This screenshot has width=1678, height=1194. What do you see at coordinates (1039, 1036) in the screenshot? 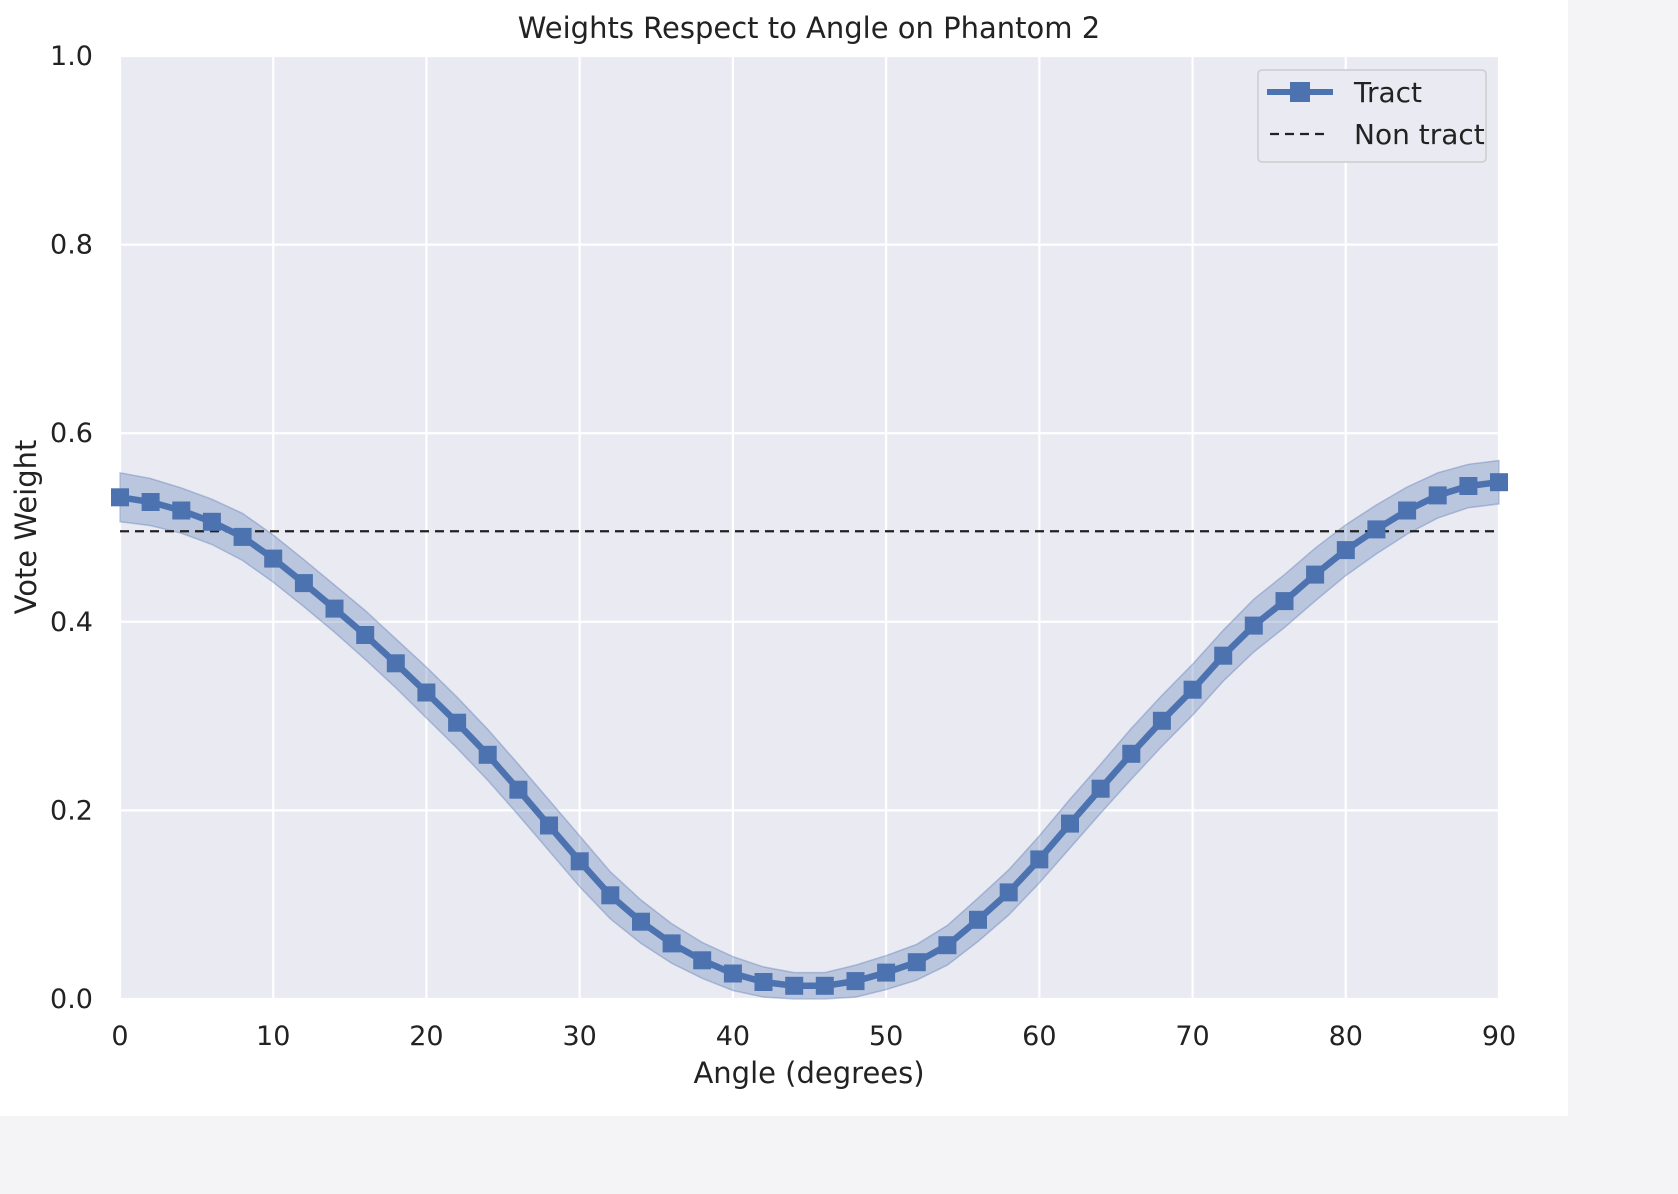
I see `x-tick-label: 60` at bounding box center [1039, 1036].